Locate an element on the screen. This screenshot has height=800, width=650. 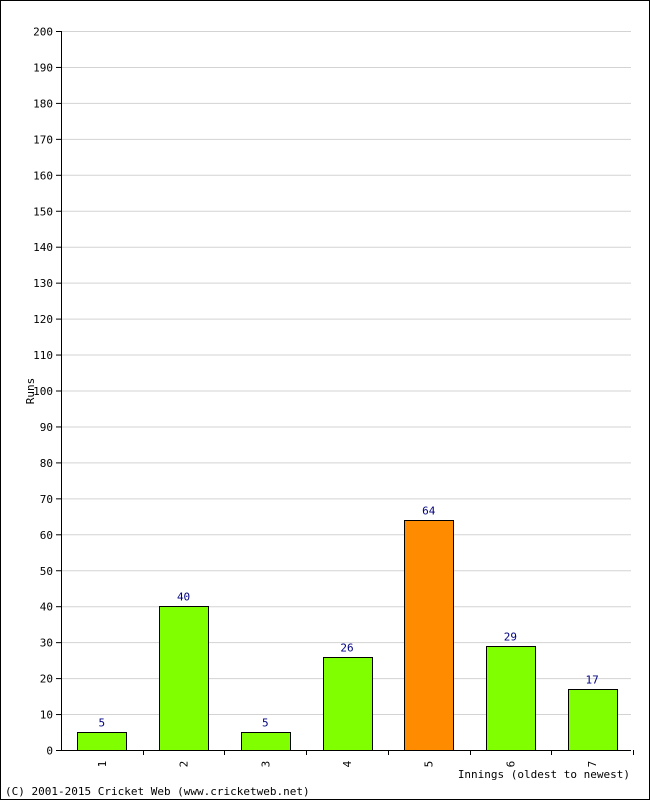
x-axis-title: Innings (oldest to newest) is located at coordinates (544, 774).